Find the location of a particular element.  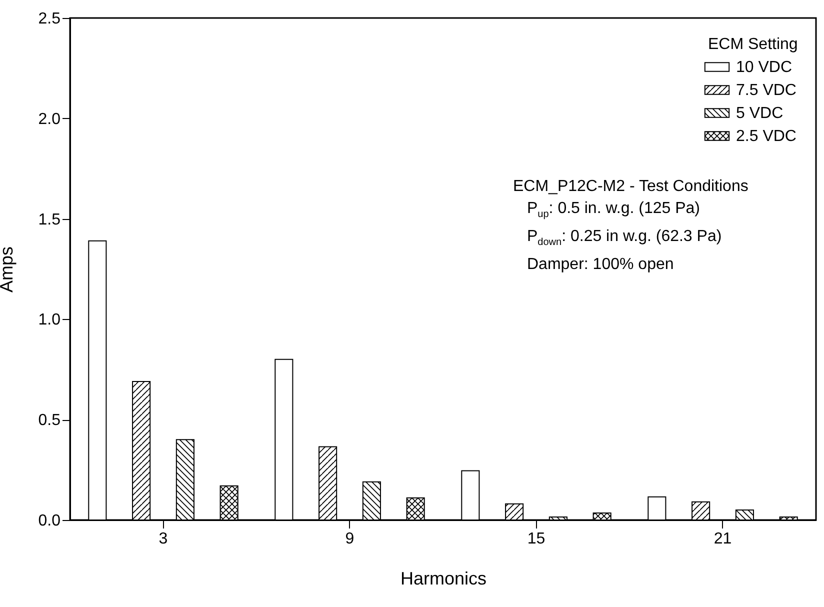

annotation: P$_{up}$: 0.5 in. w.g. (125 Pa) is located at coordinates (613, 210).